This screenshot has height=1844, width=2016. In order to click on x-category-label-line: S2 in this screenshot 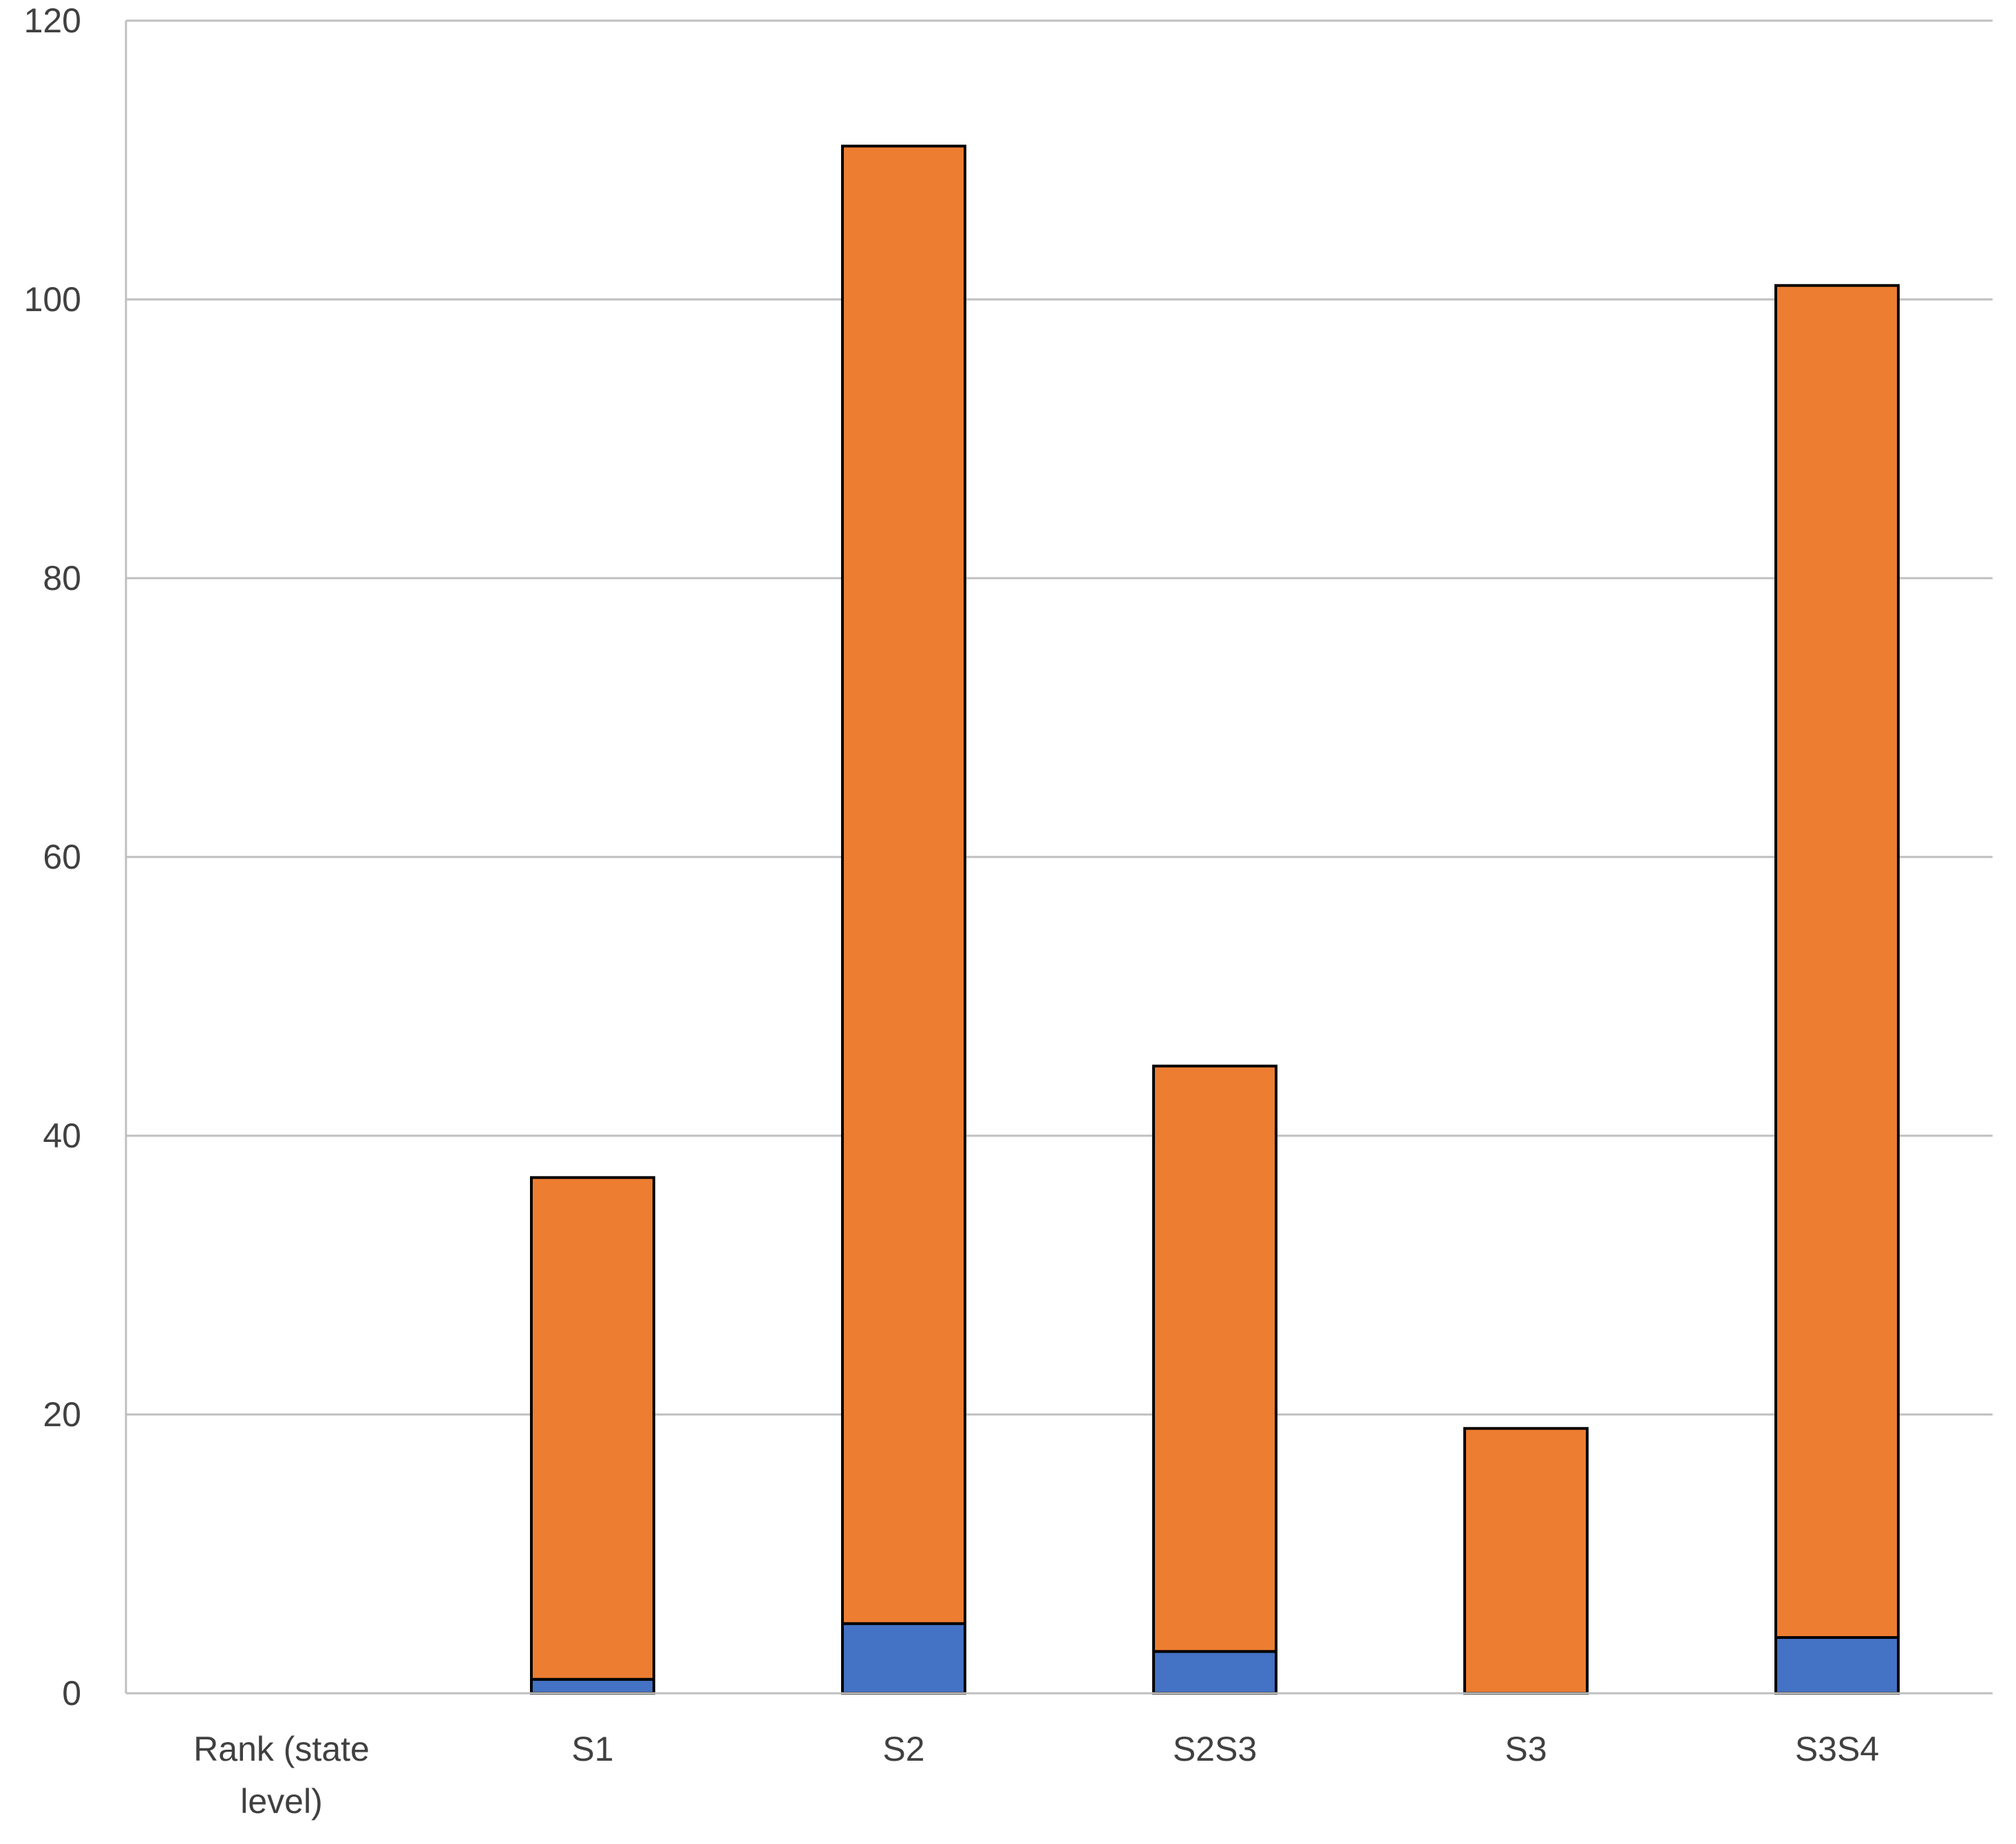, I will do `click(903, 1749)`.